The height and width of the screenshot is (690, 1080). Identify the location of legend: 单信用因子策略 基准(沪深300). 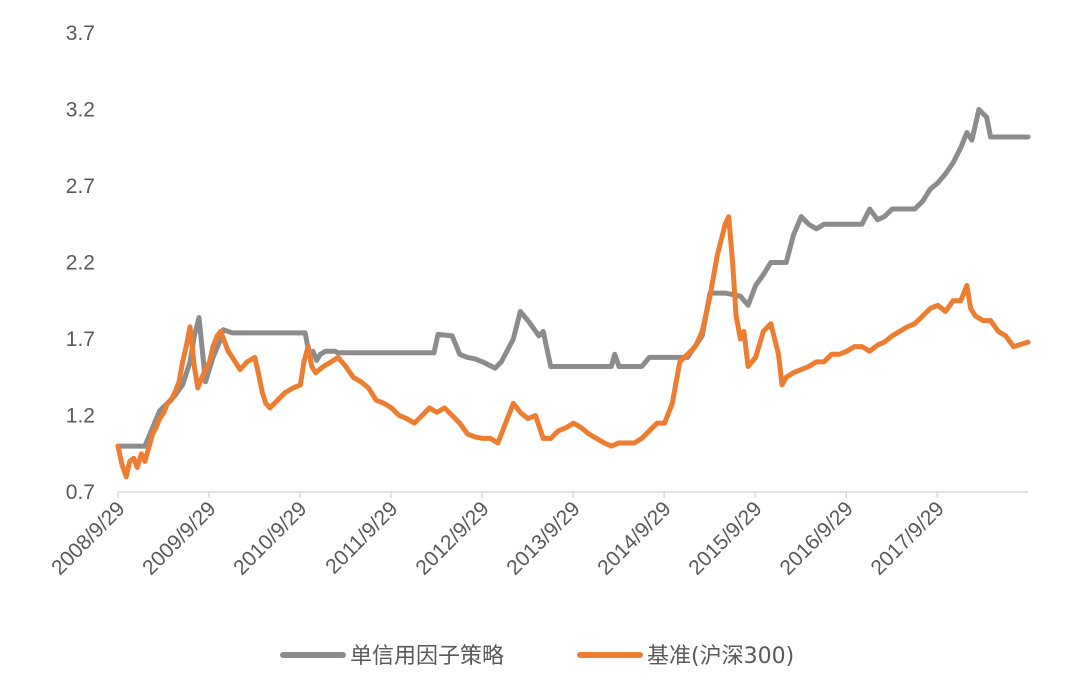
(537, 656).